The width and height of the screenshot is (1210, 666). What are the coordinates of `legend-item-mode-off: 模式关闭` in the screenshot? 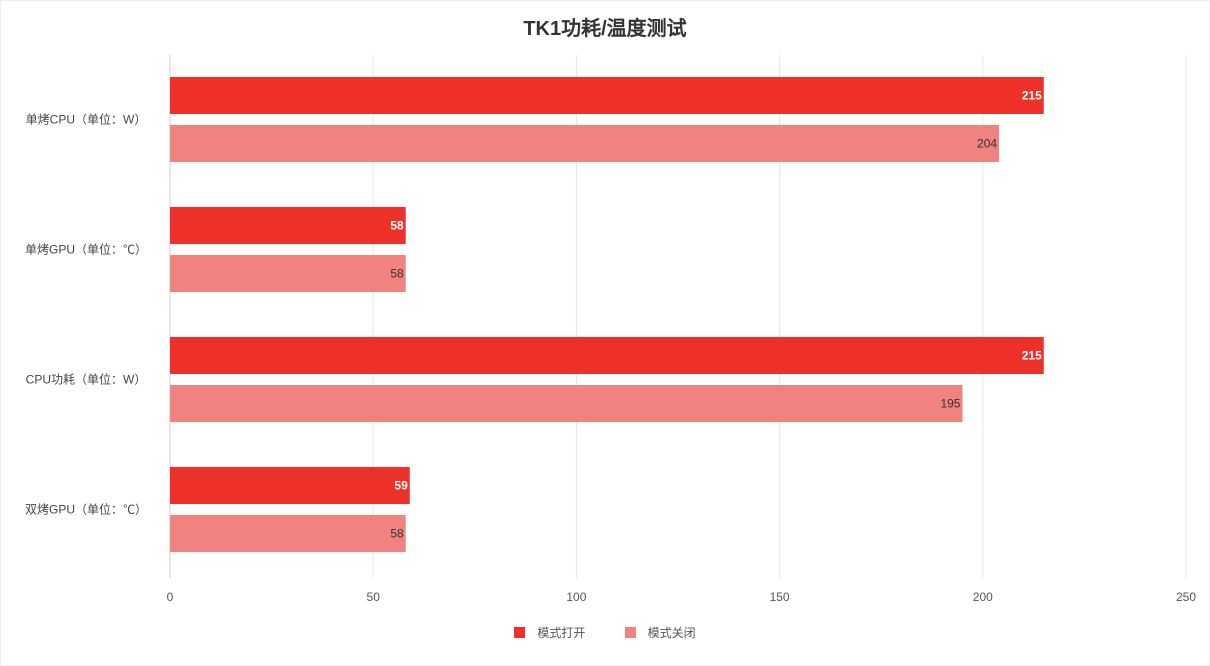 It's located at (660, 632).